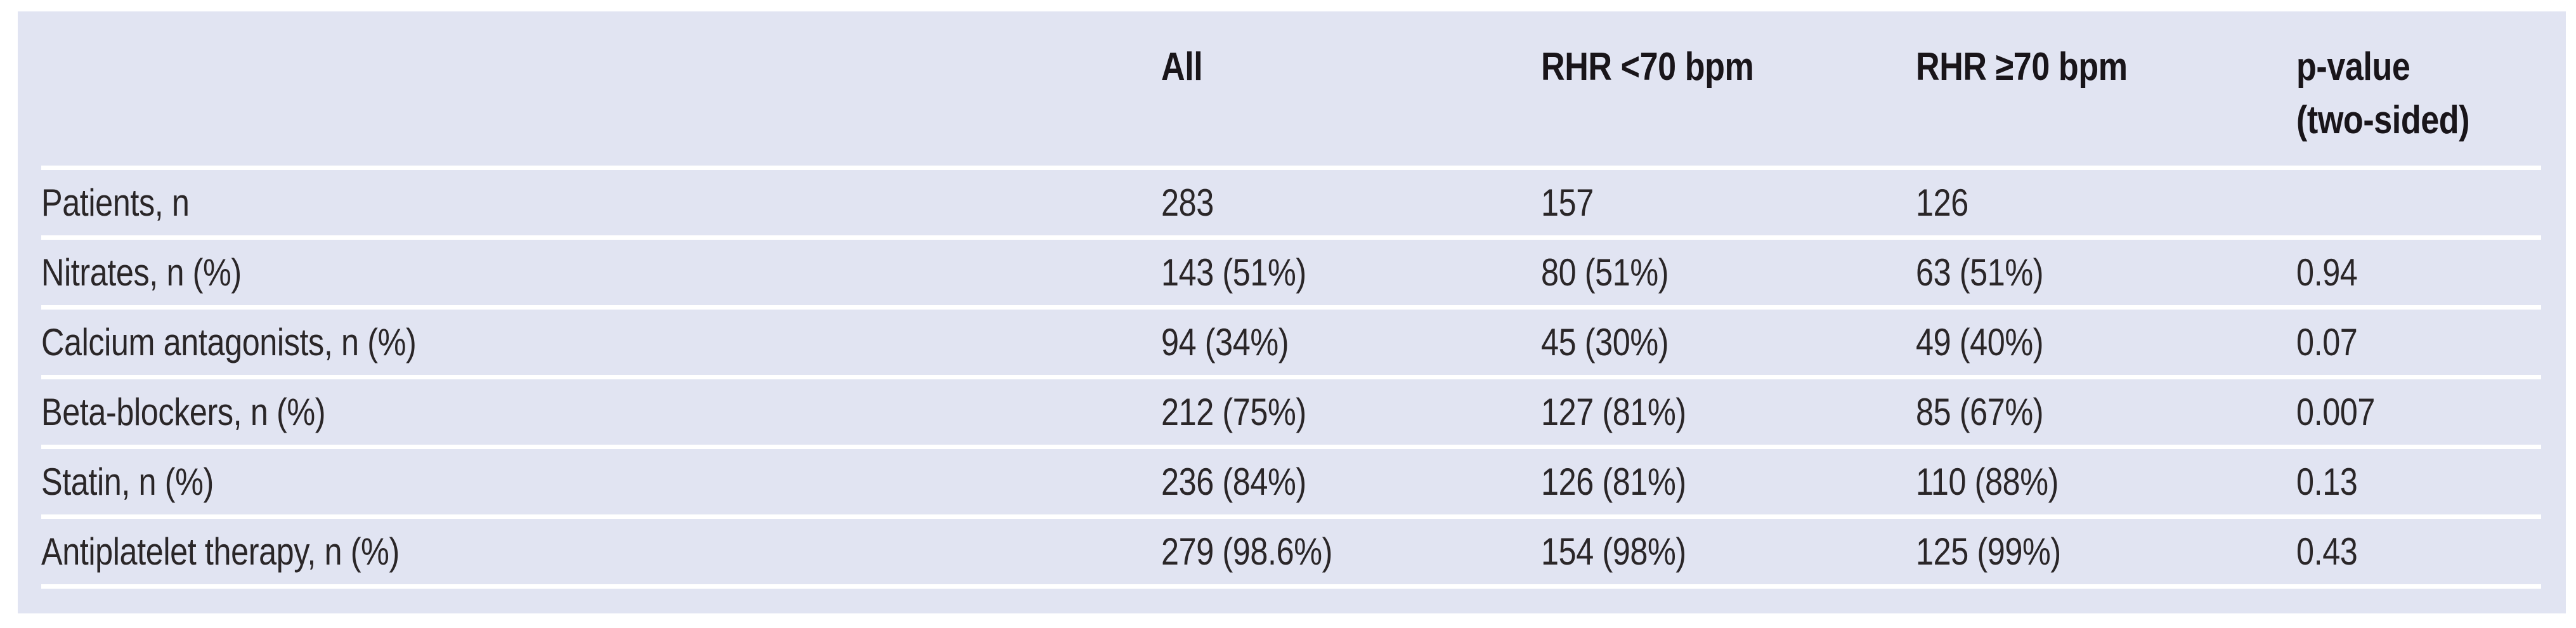 Image resolution: width=2576 pixels, height=628 pixels. What do you see at coordinates (116, 202) in the screenshot?
I see `row-label-text: Patients, n` at bounding box center [116, 202].